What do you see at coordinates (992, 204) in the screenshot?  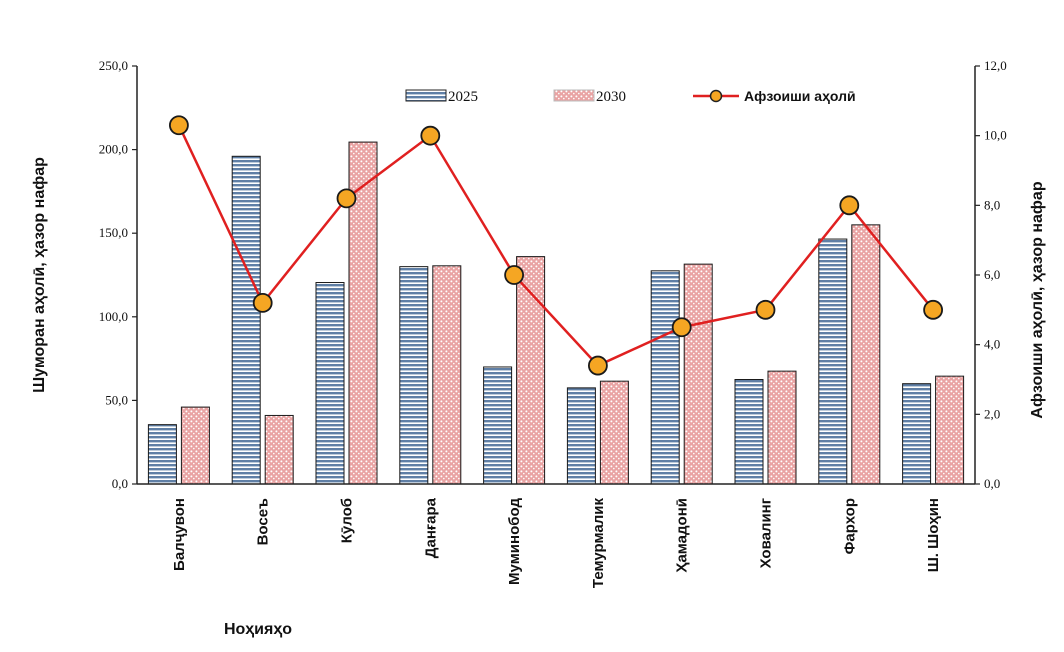 I see `right-tick-label: 8,0` at bounding box center [992, 204].